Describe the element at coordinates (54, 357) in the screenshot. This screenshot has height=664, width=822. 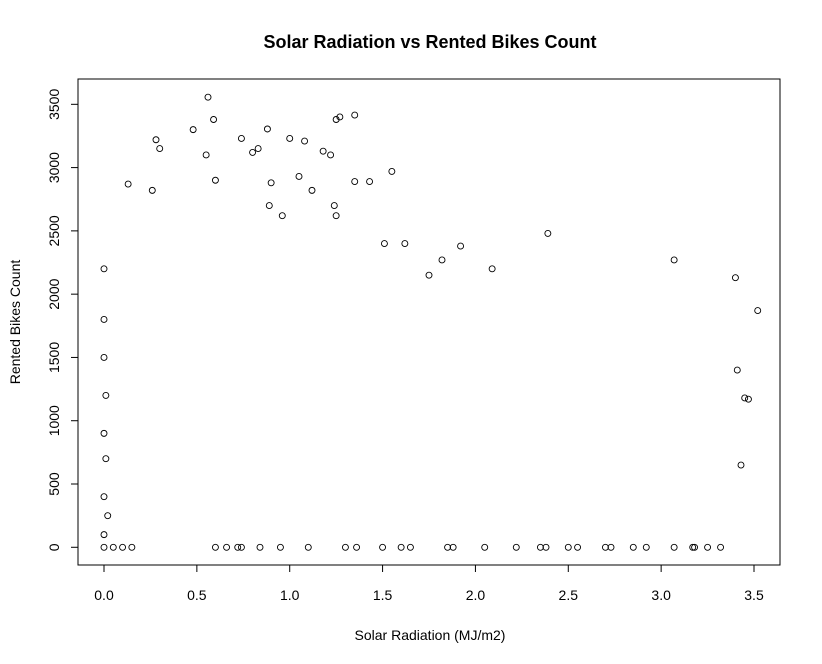
I see `y-tick-label: 1500` at that location.